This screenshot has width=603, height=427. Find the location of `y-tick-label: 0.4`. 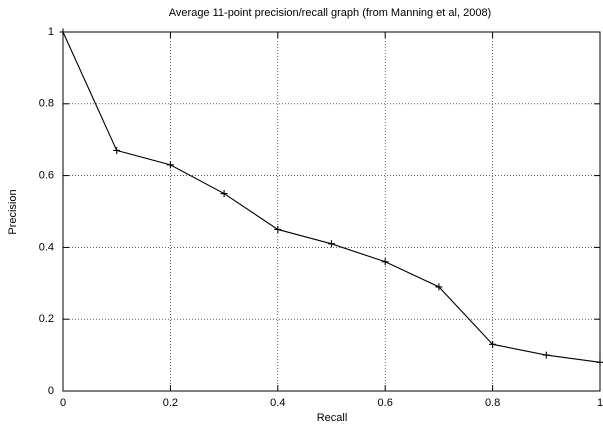

y-tick-label: 0.4 is located at coordinates (46, 247).